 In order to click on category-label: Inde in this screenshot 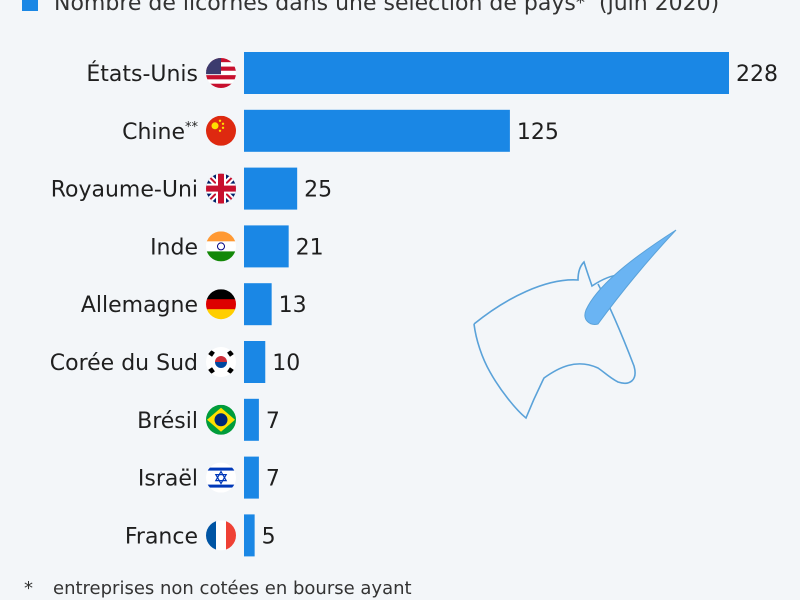, I will do `click(174, 247)`.